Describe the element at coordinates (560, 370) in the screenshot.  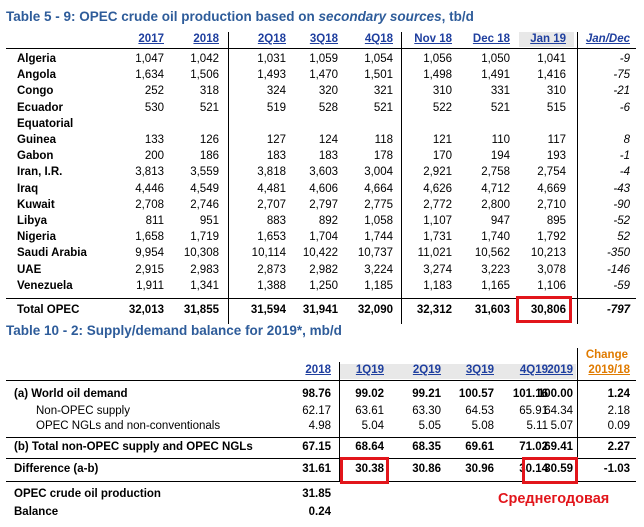
I see `t10-col-header-5: 2019` at that location.